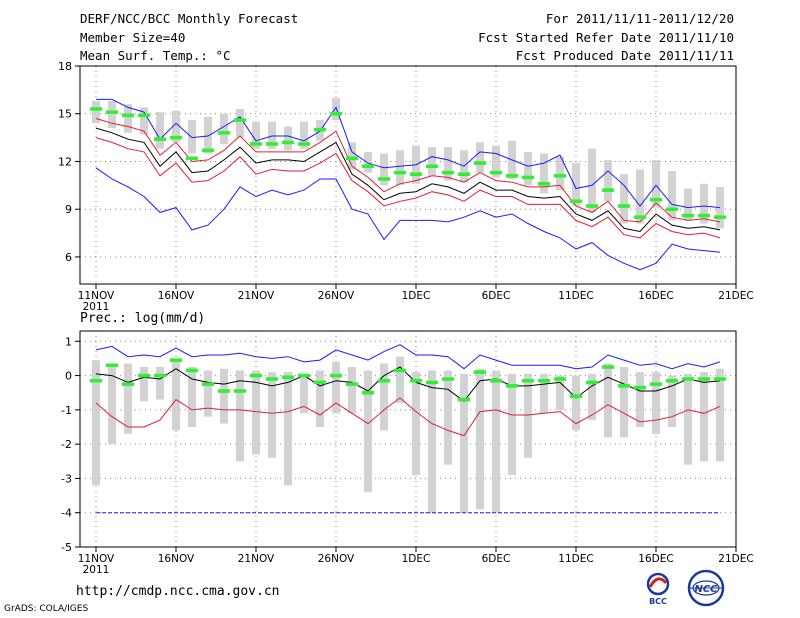  I want to click on series-mean-line, so click(408, 180).